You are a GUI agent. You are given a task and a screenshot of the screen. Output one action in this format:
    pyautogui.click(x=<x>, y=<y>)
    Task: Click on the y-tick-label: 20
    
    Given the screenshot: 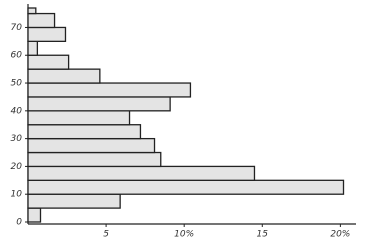 What is the action you would take?
    pyautogui.click(x=17, y=167)
    